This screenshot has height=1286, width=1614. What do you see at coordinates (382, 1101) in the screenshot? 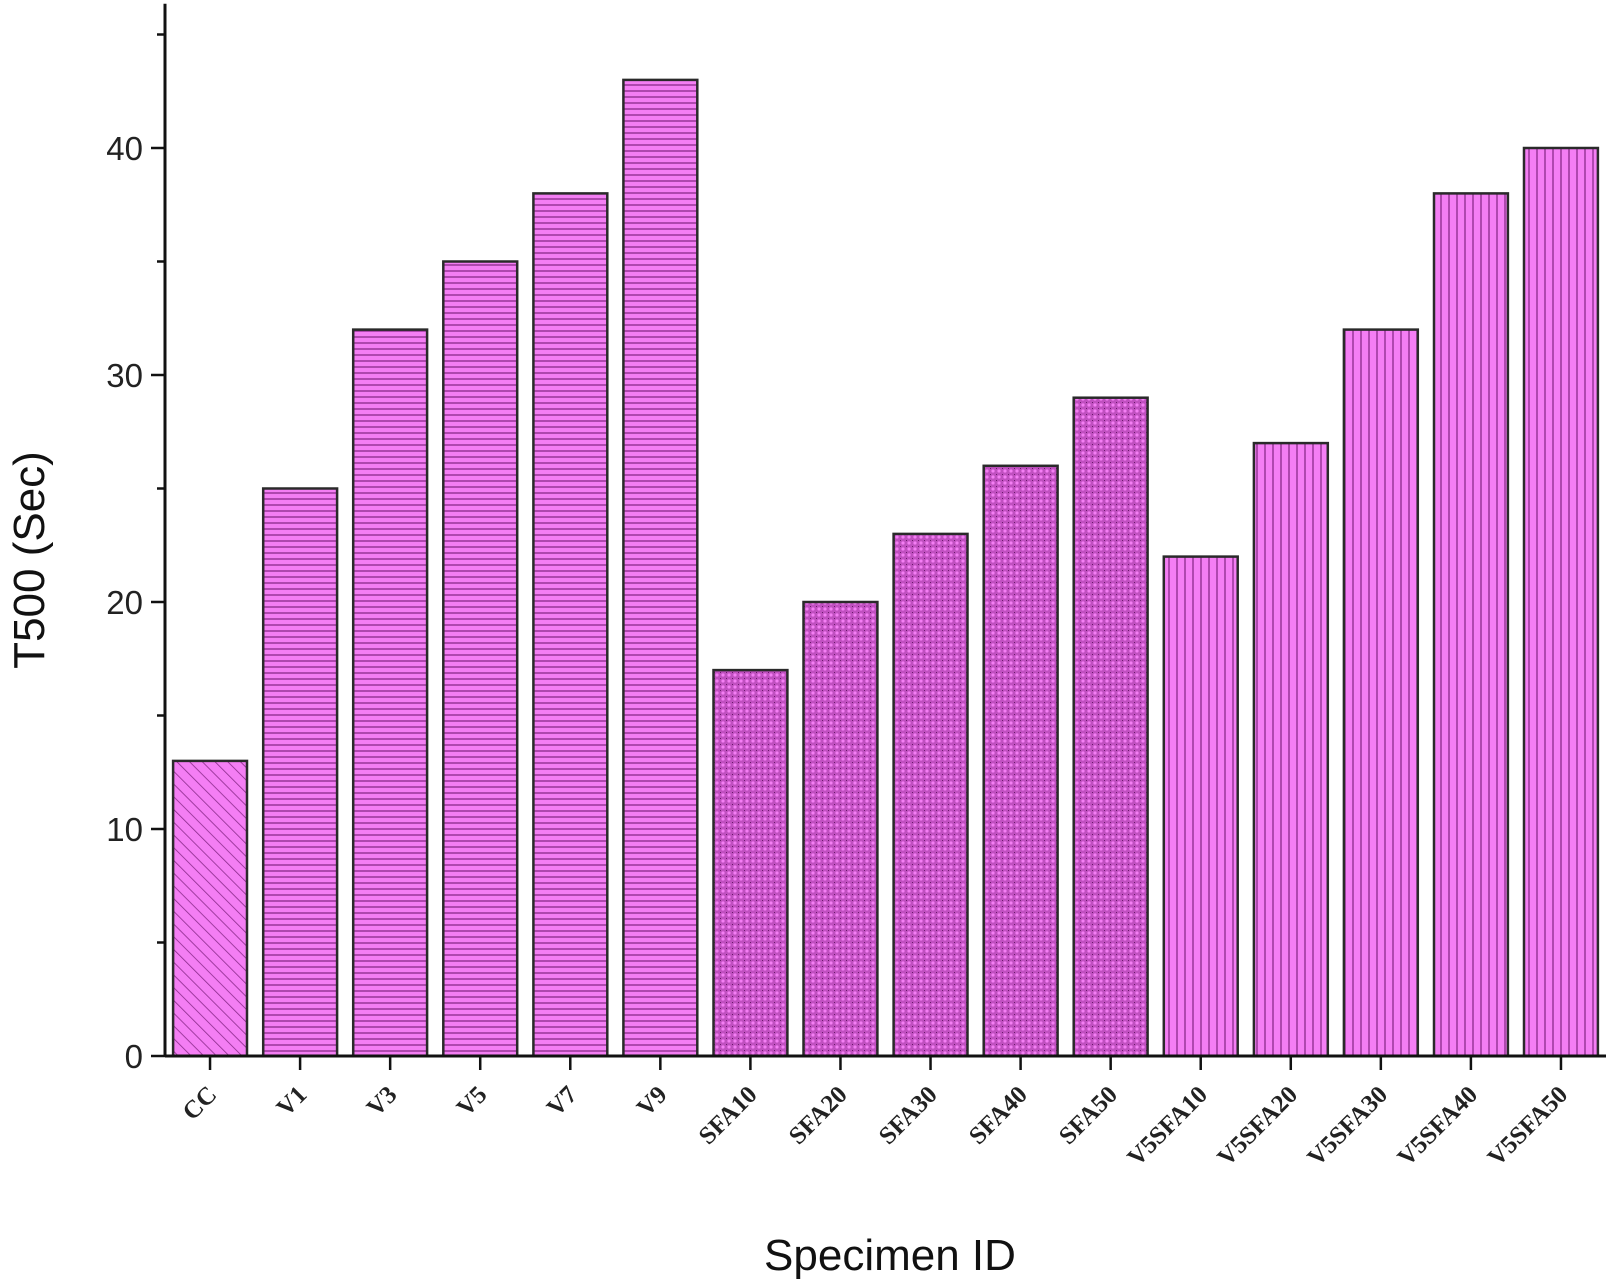
I see `x-tick-label-v3: V3` at bounding box center [382, 1101].